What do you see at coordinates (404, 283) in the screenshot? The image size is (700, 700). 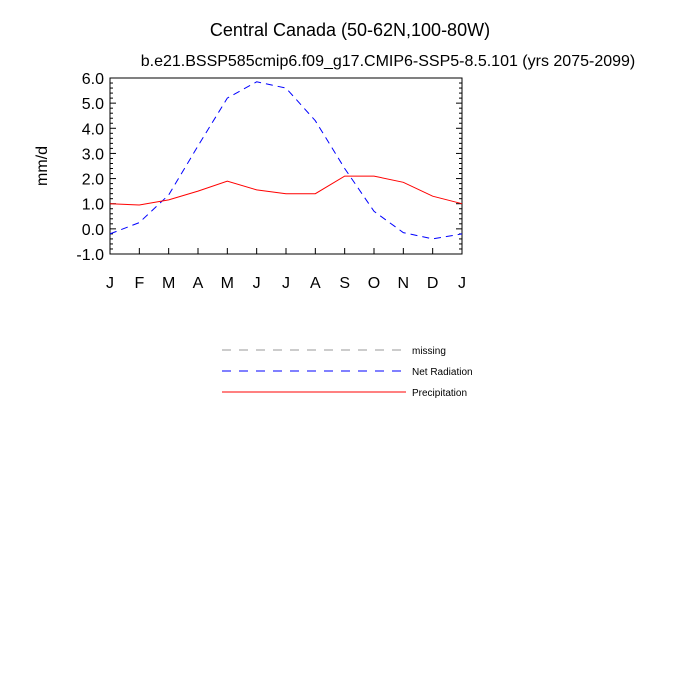 I see `x-tick-label: N` at bounding box center [404, 283].